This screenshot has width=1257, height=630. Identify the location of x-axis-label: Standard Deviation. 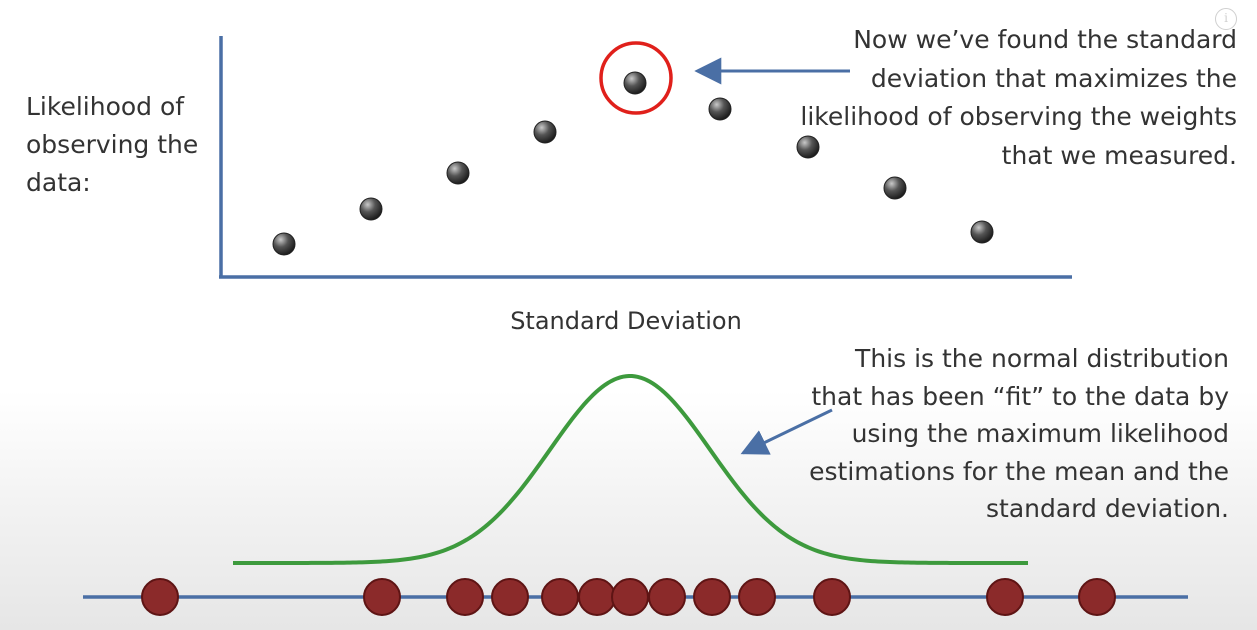
(626, 321).